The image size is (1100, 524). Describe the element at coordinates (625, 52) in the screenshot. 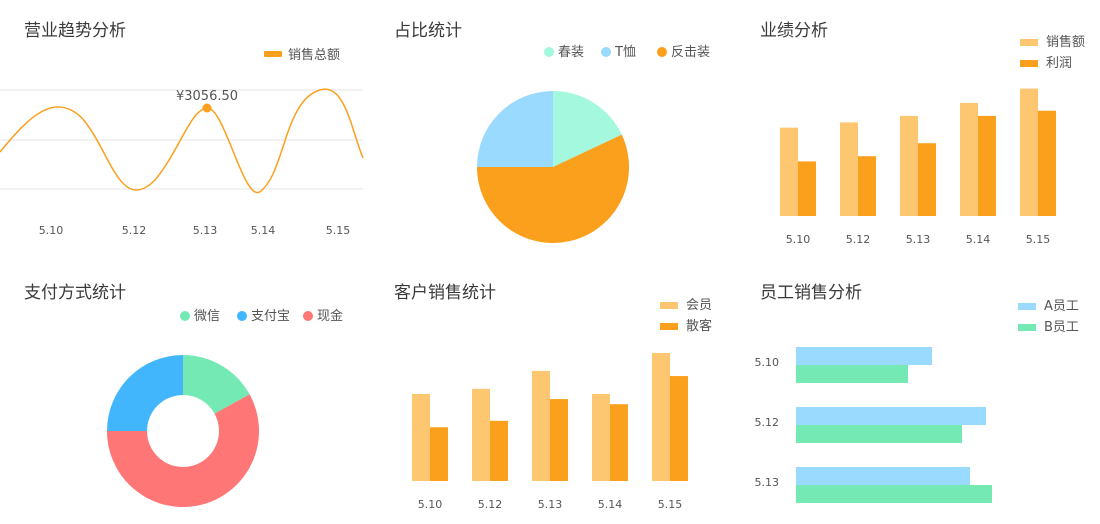

I see `legend-label: T恤` at that location.